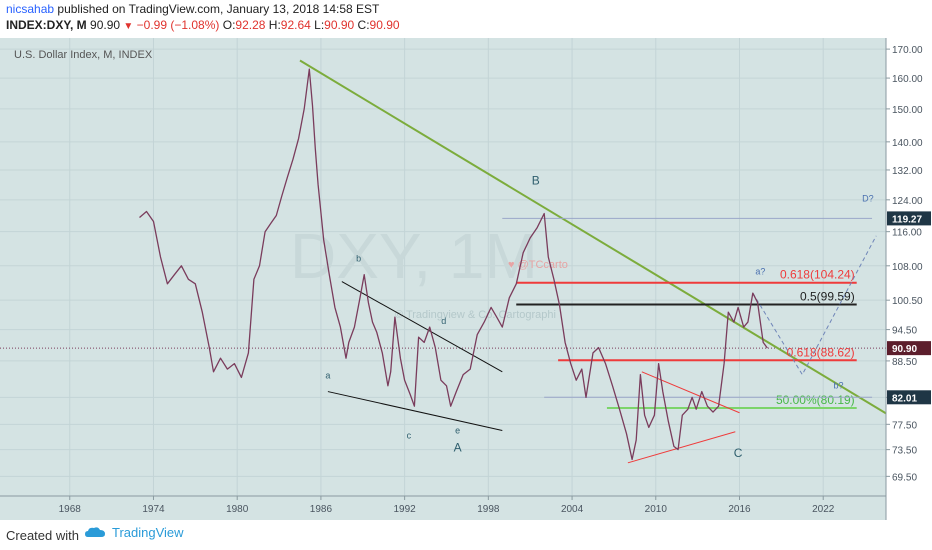  Describe the element at coordinates (46, 25) in the screenshot. I see `symbol-label: INDEX:DXY, M` at that location.